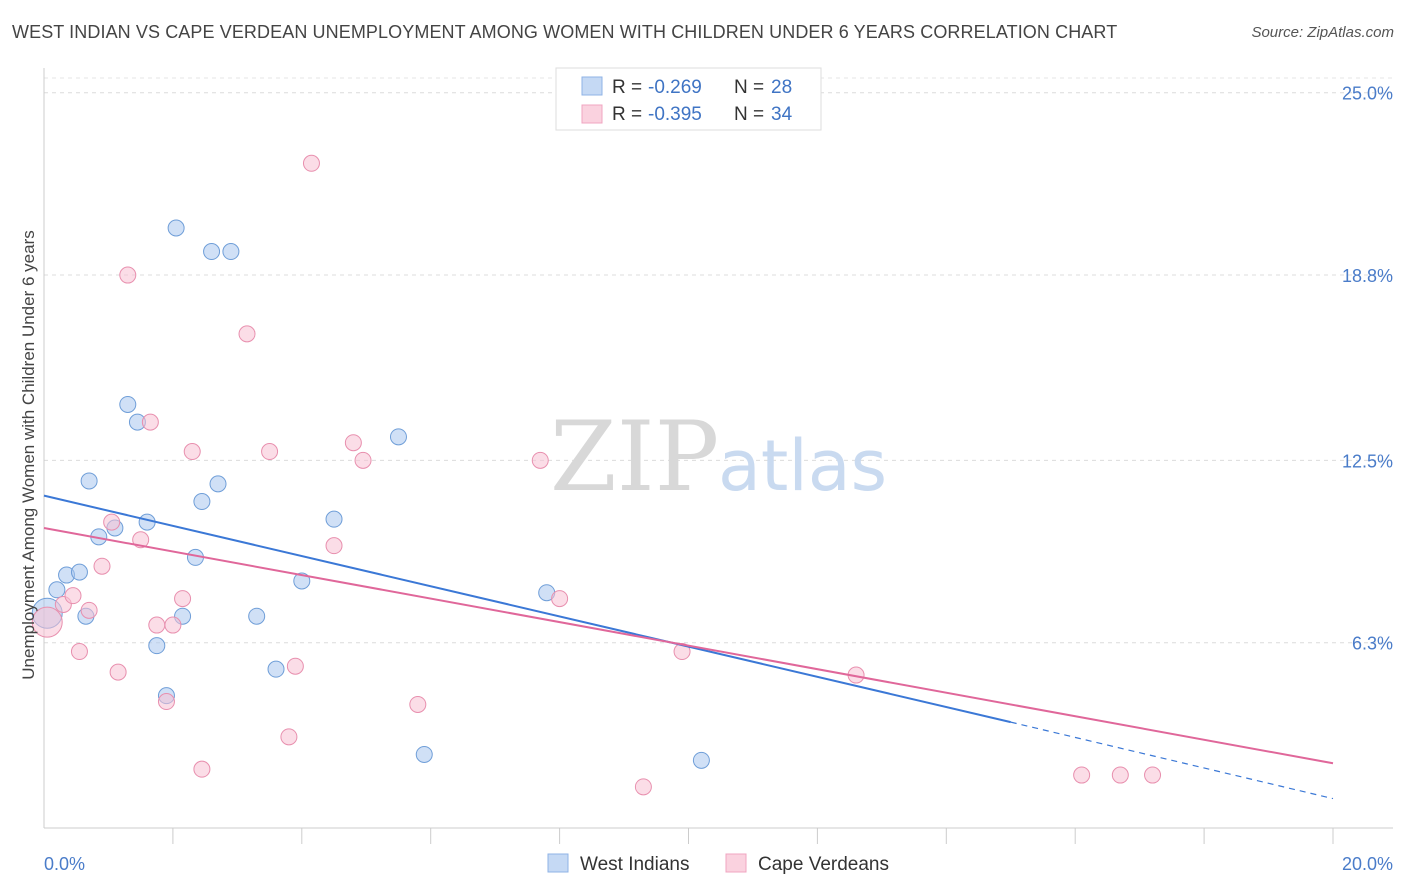 The width and height of the screenshot is (1406, 892). I want to click on watermark: ZIP atlas, so click(718, 457).